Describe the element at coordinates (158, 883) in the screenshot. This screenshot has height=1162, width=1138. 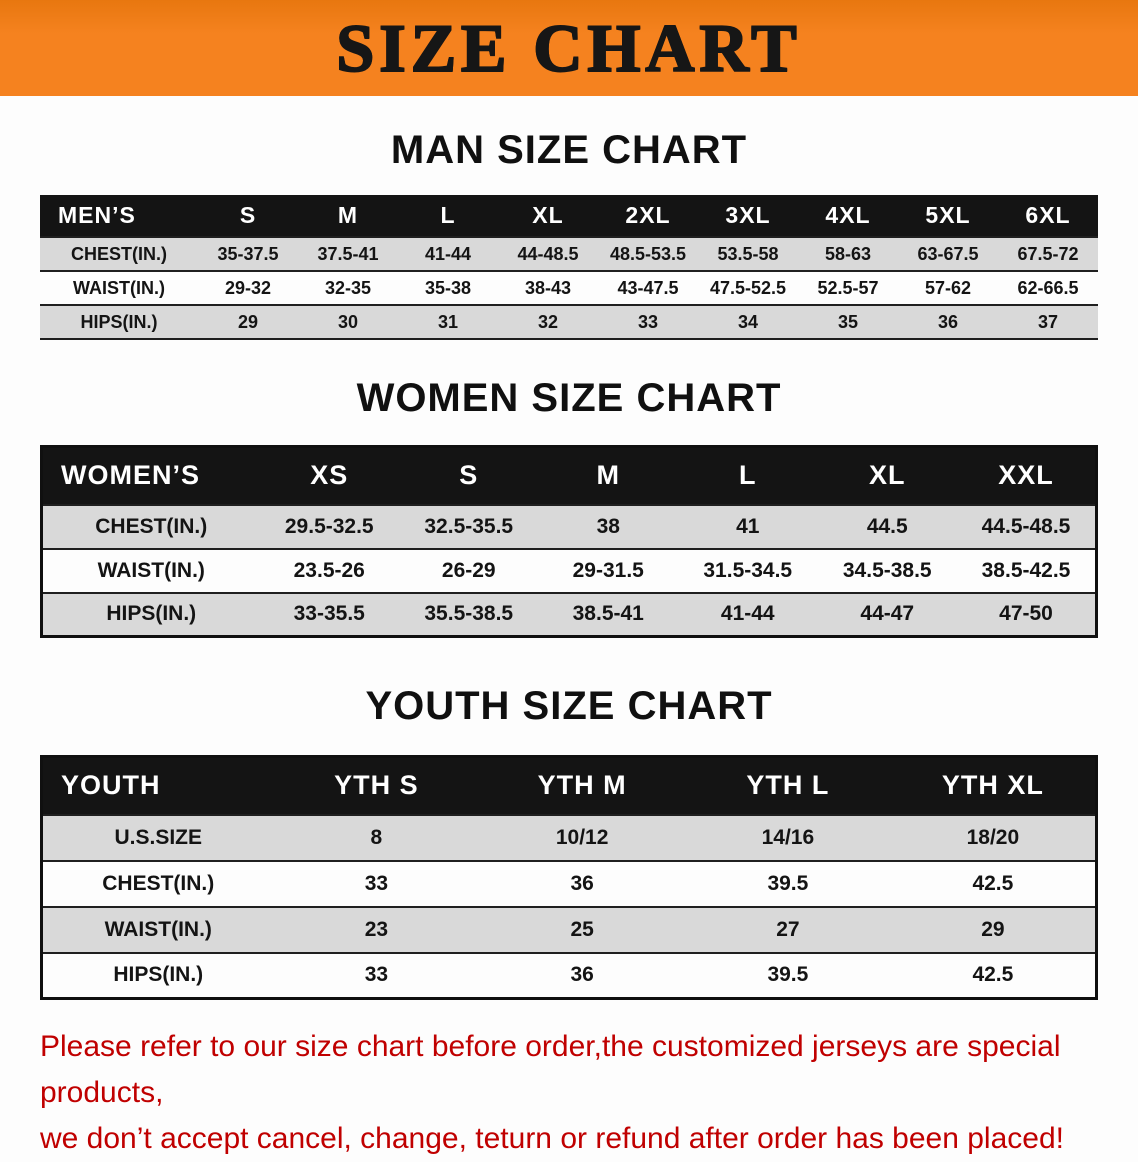
I see `row-label: CHEST(IN.)` at that location.